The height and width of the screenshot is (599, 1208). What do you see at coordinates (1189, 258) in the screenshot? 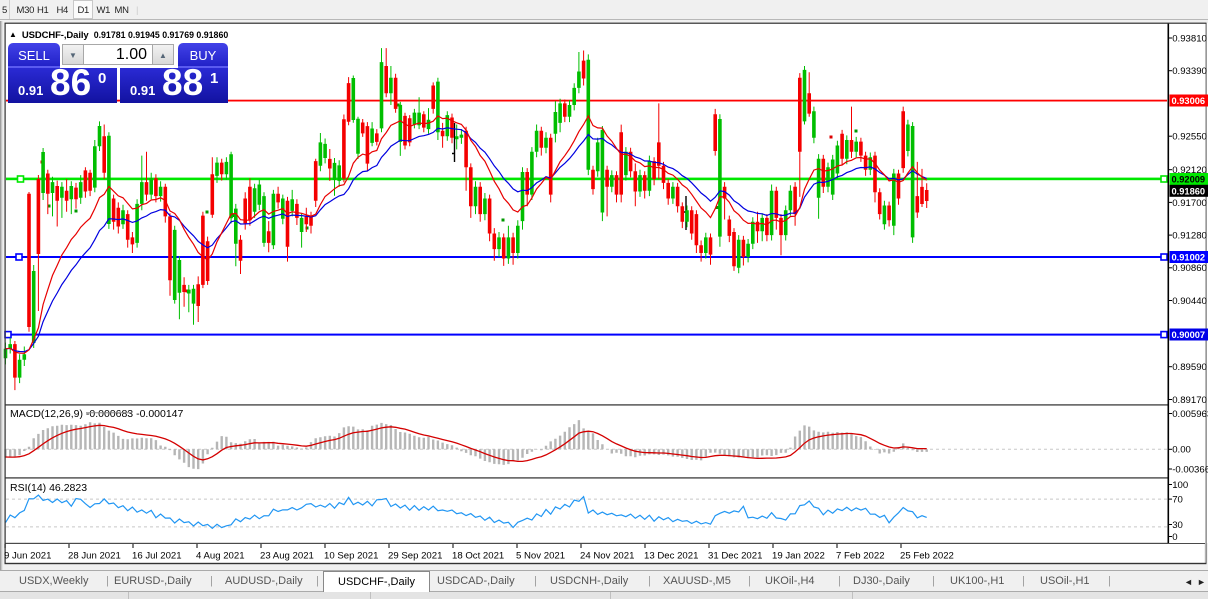
I see `svg-text: 0.91002` at bounding box center [1189, 258].